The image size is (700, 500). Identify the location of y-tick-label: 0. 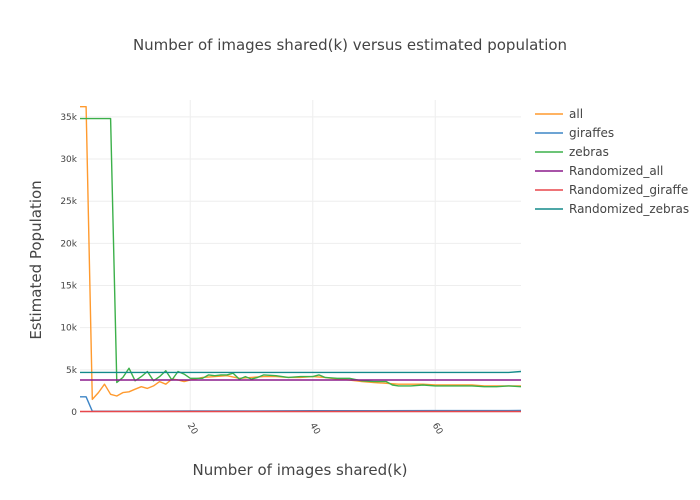
(74, 413).